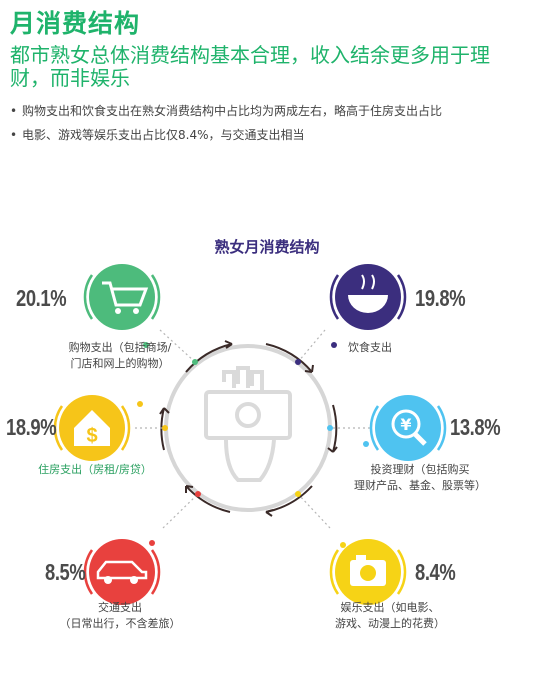 Image resolution: width=534 pixels, height=687 pixels. What do you see at coordinates (420, 485) in the screenshot?
I see `category-label-line: 理财产品、基金、股票等）` at bounding box center [420, 485].